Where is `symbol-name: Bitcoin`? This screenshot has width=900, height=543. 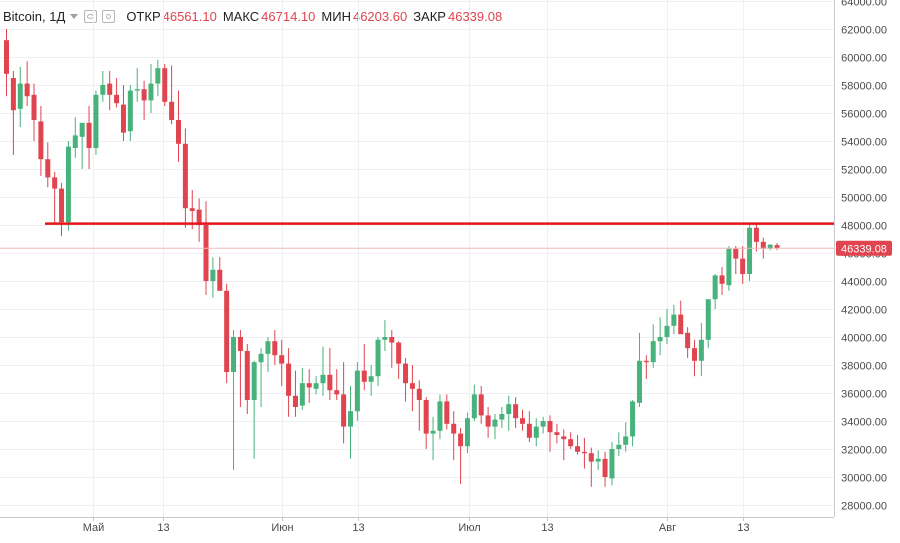
symbol-name: Bitcoin is located at coordinates (23, 16).